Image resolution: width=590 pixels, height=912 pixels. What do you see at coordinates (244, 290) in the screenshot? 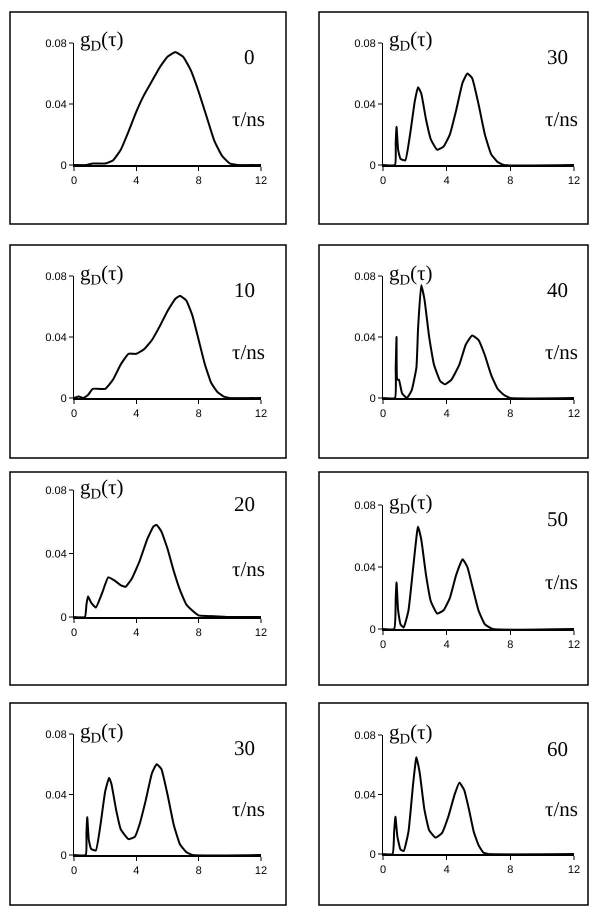
I see `annotation: 10` at bounding box center [244, 290].